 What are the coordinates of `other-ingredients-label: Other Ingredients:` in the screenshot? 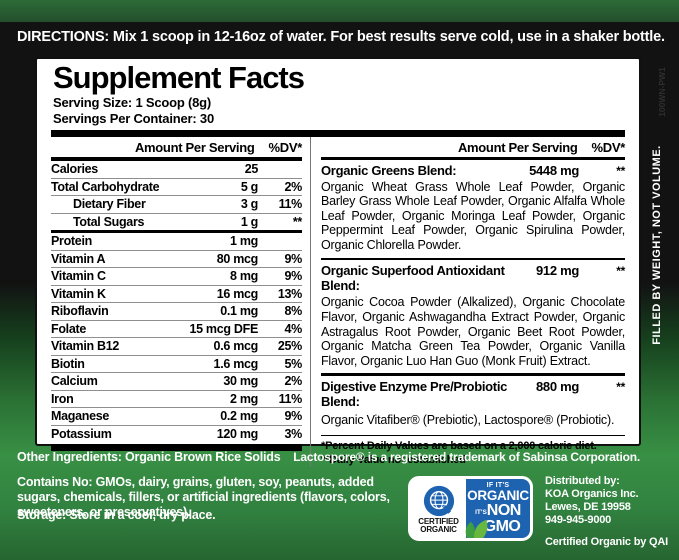 It's located at (69, 457).